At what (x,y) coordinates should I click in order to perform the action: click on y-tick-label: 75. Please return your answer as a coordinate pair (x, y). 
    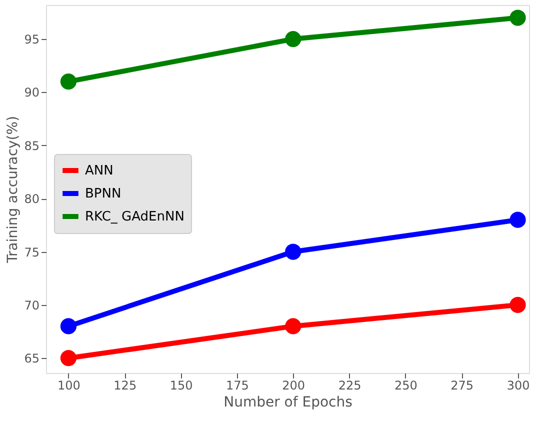
    Looking at the image, I should click on (32, 252).